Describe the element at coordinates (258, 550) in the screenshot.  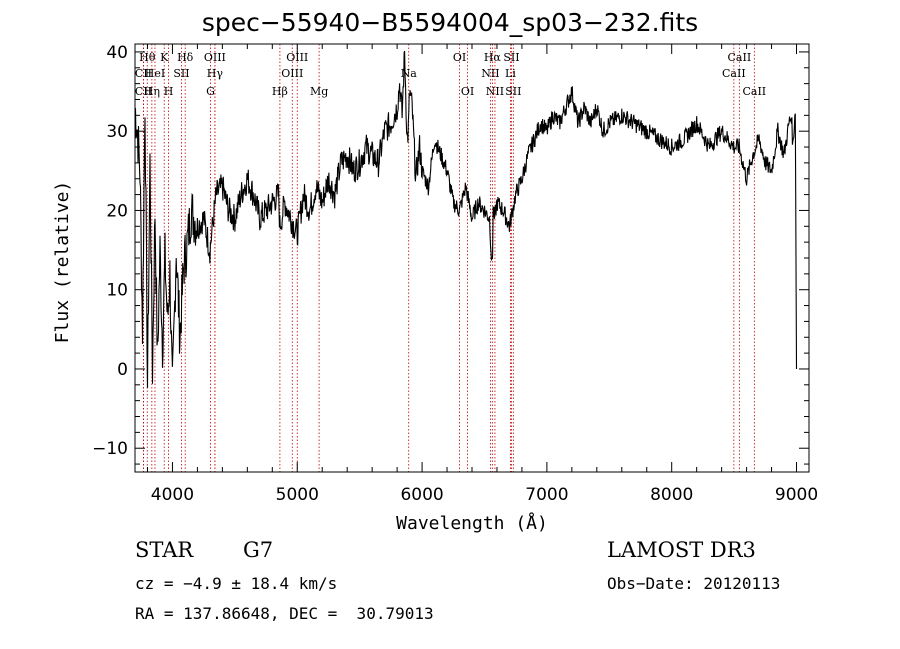
I see `object-subclass: G7` at that location.